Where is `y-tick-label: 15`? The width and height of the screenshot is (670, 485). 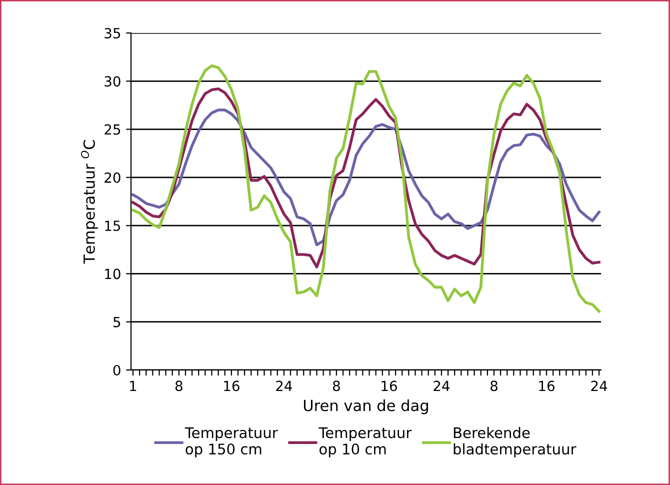
y-tick-label: 15 is located at coordinates (112, 226).